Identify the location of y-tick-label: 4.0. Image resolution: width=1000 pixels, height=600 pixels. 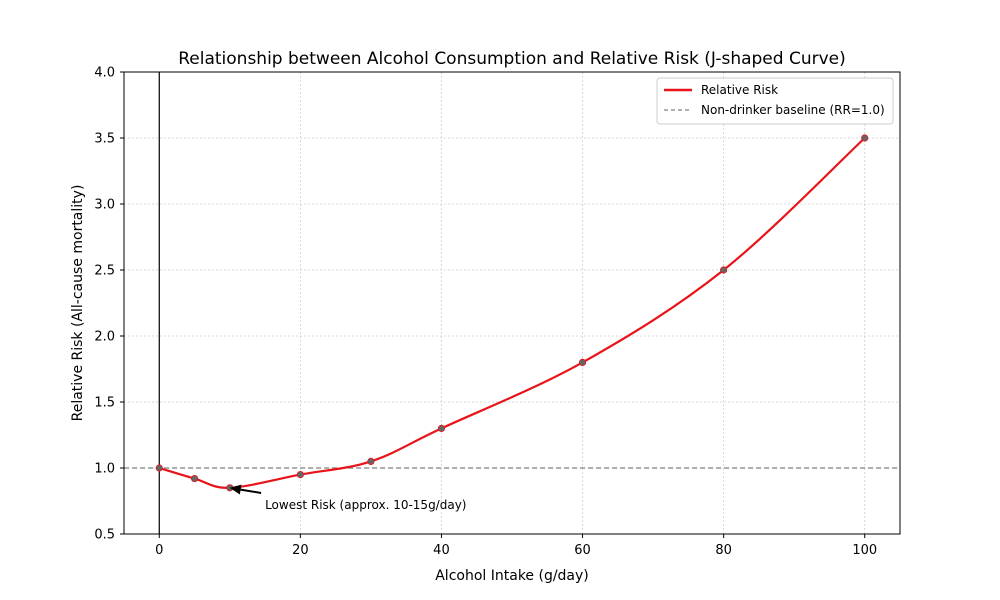
(104, 73).